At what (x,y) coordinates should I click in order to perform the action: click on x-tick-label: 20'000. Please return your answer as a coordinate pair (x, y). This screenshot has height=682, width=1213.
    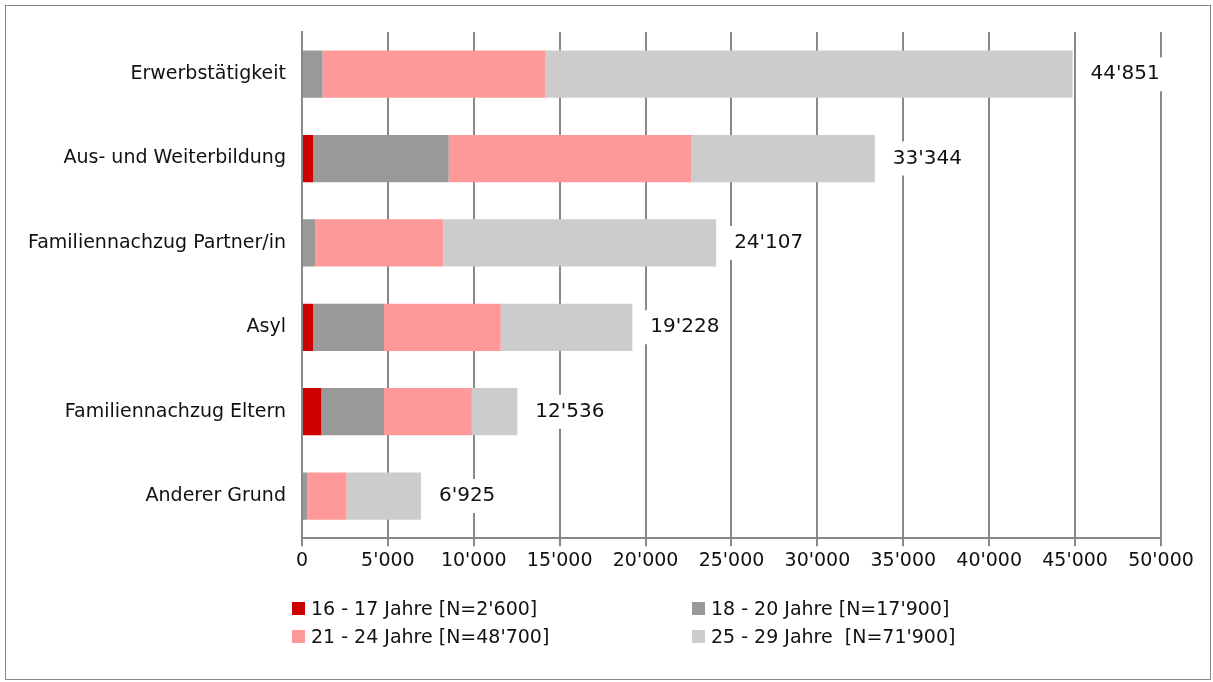
    Looking at the image, I should click on (645, 558).